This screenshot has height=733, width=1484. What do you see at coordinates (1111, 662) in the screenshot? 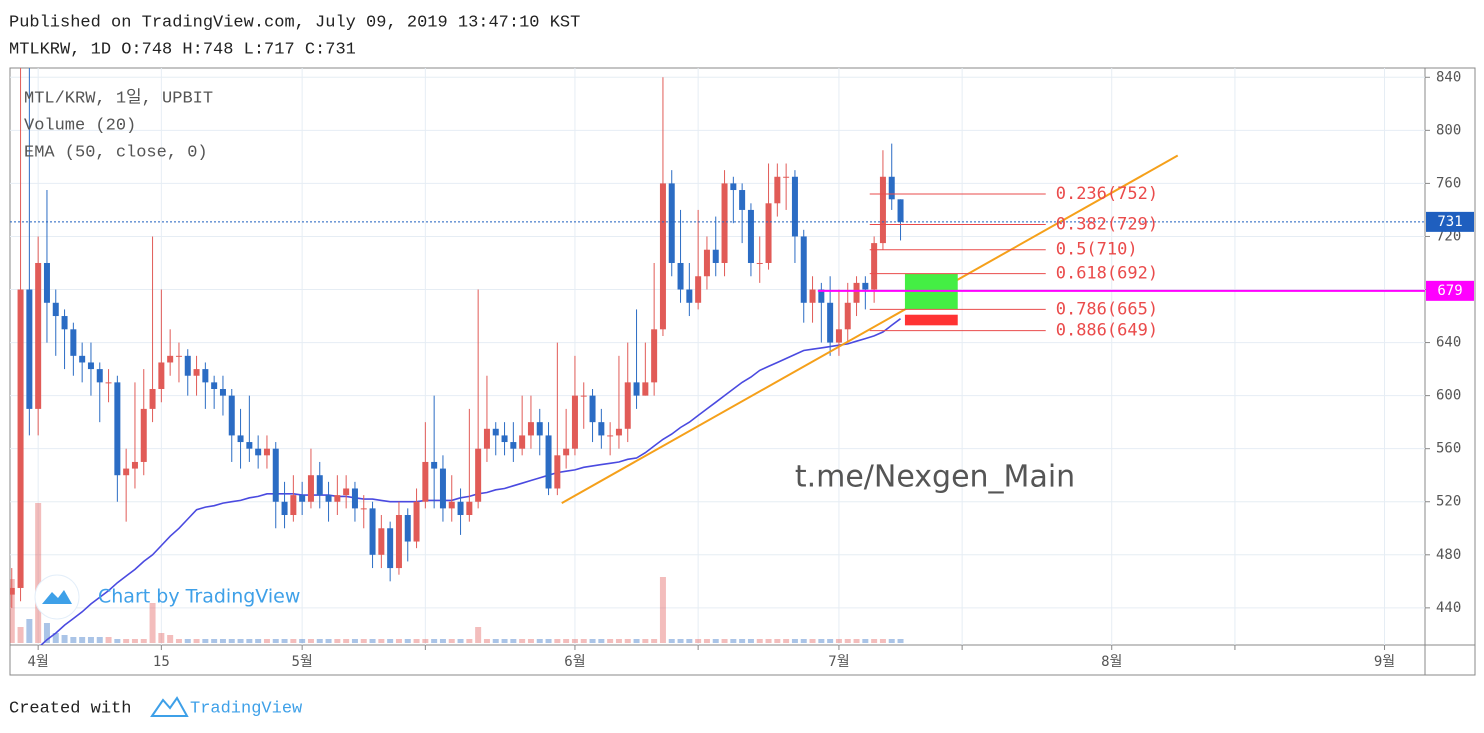
I see `x-tick-label: 8월` at bounding box center [1111, 662].